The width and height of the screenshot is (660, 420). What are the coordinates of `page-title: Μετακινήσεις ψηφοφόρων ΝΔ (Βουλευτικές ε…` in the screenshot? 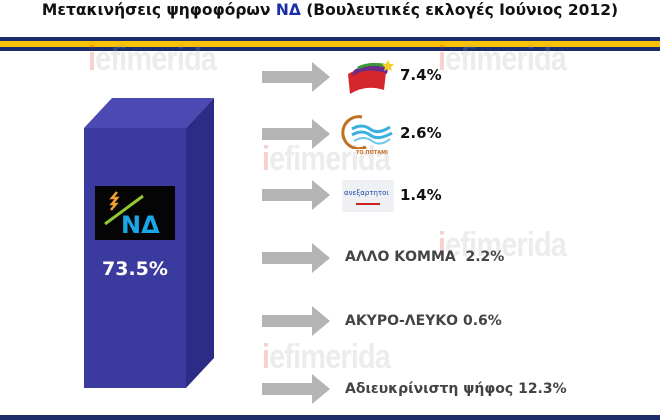 It's located at (330, 10).